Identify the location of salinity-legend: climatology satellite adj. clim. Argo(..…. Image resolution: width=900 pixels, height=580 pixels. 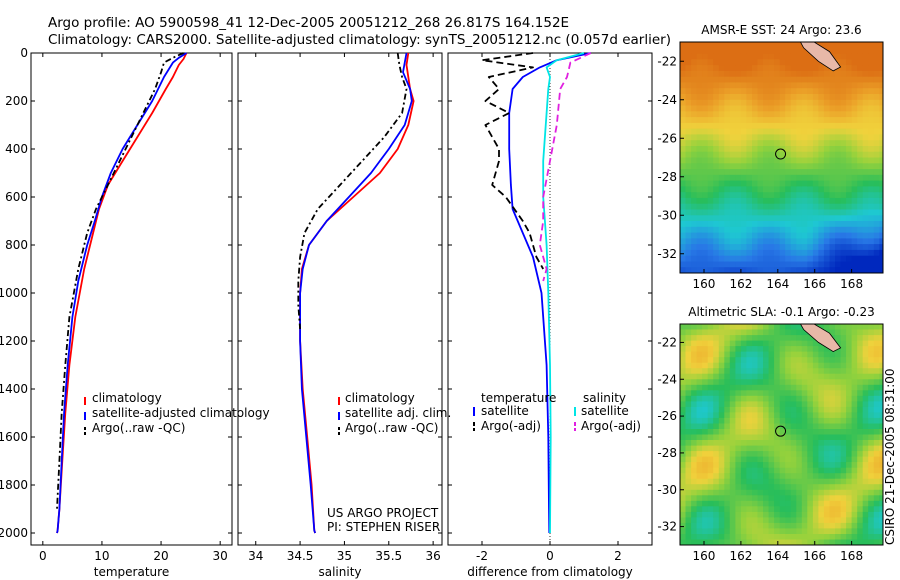
(394, 413).